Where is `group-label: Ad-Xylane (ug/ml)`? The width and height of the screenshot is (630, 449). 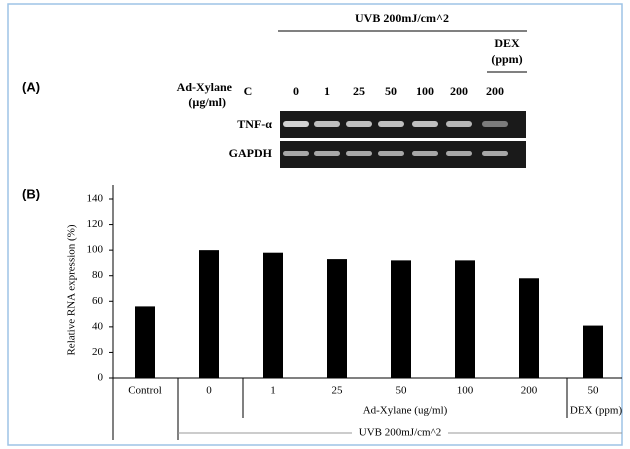 group-label: Ad-Xylane (ug/ml) is located at coordinates (405, 411).